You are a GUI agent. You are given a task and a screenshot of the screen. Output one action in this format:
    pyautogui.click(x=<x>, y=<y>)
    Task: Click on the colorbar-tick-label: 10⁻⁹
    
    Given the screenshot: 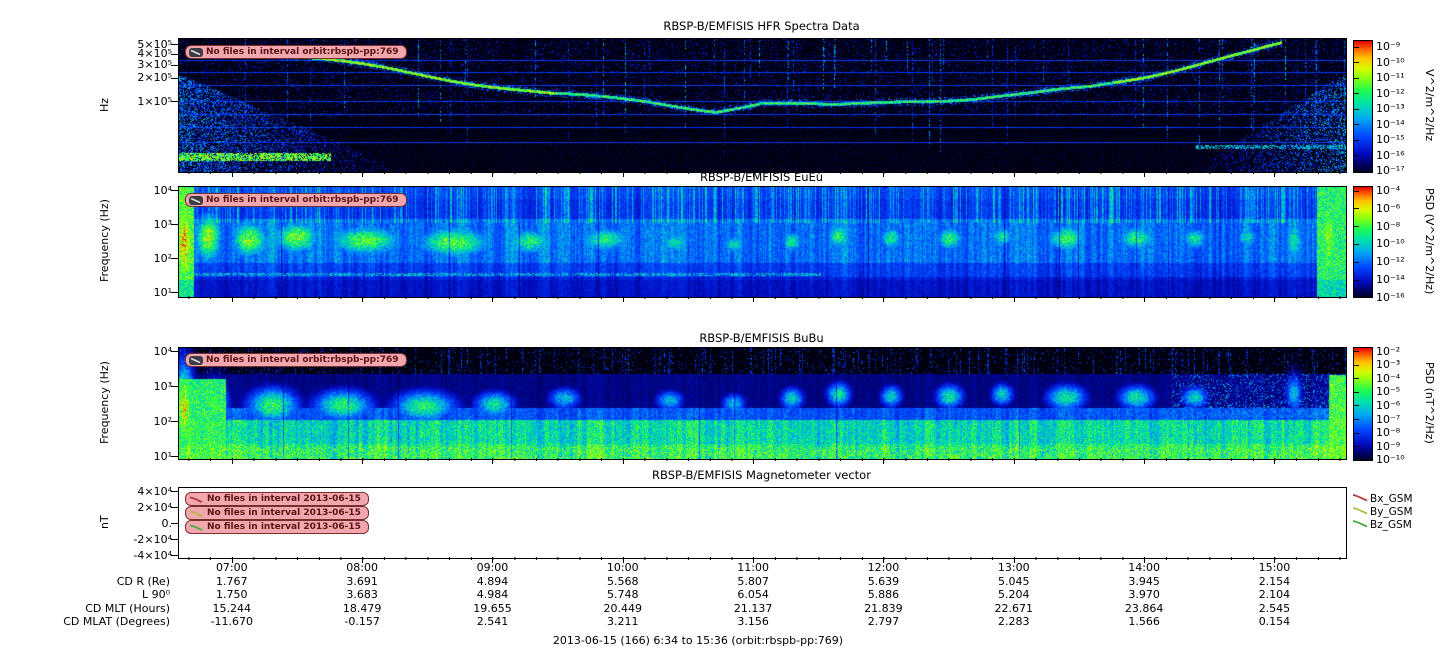 What is the action you would take?
    pyautogui.click(x=1388, y=46)
    